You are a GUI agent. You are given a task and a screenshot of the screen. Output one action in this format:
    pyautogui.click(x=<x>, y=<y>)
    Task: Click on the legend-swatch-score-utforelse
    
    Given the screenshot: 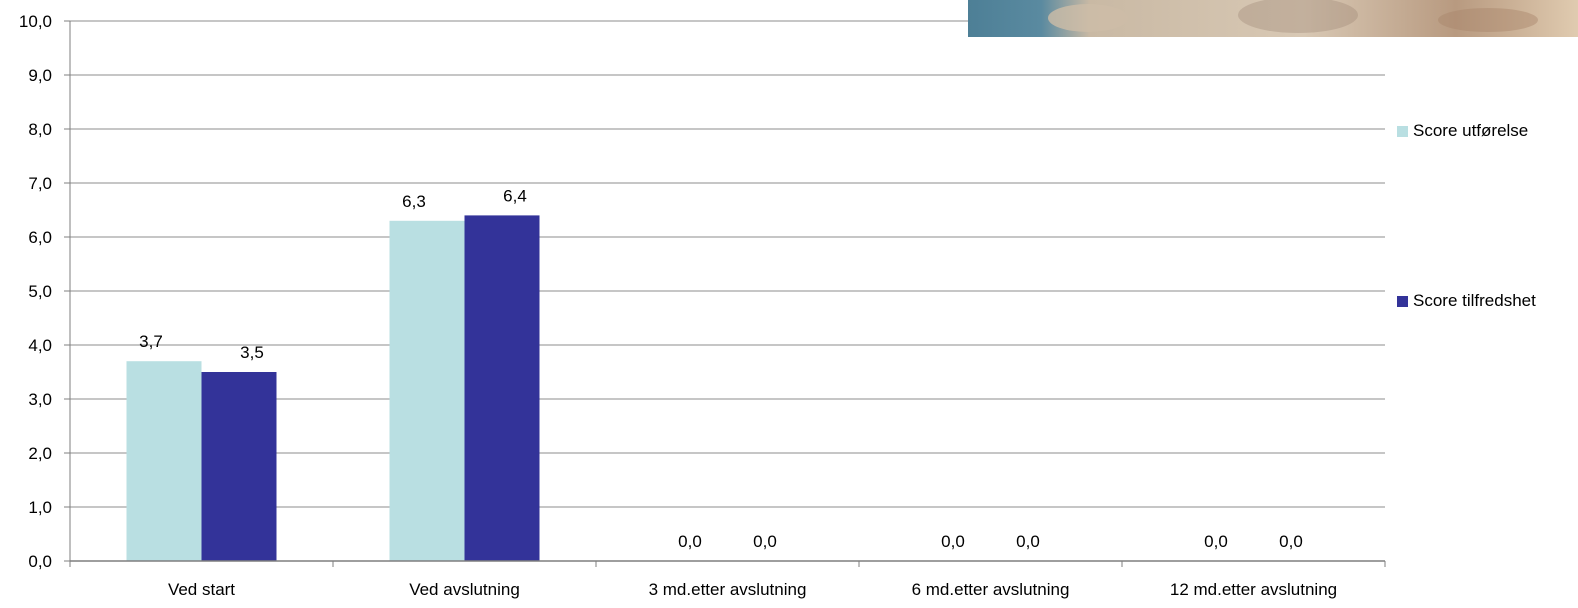 What is the action you would take?
    pyautogui.click(x=1402, y=131)
    